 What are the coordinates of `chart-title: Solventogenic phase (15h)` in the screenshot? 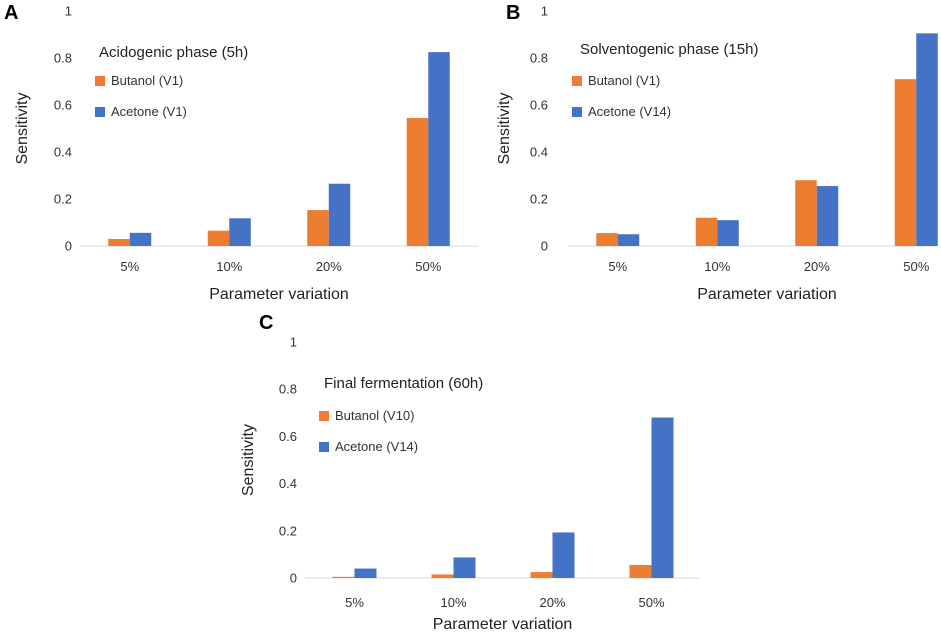 It's located at (669, 49).